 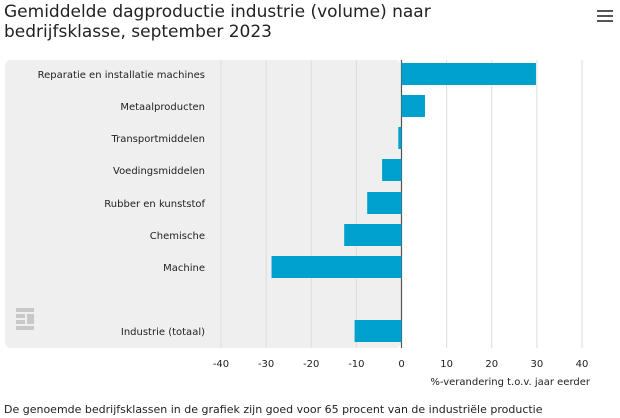 I want to click on tick-labels: -40 -30 -20 -10 0 10 20 30 40, so click(x=401, y=364).